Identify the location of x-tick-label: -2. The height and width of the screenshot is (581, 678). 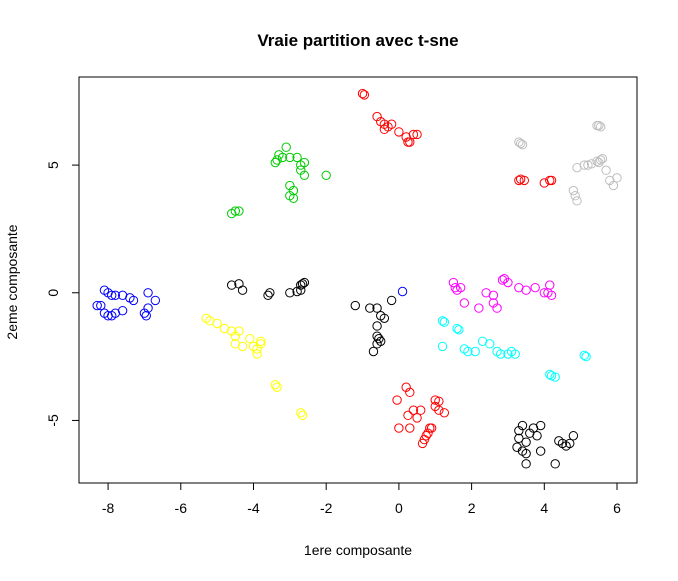
(326, 508).